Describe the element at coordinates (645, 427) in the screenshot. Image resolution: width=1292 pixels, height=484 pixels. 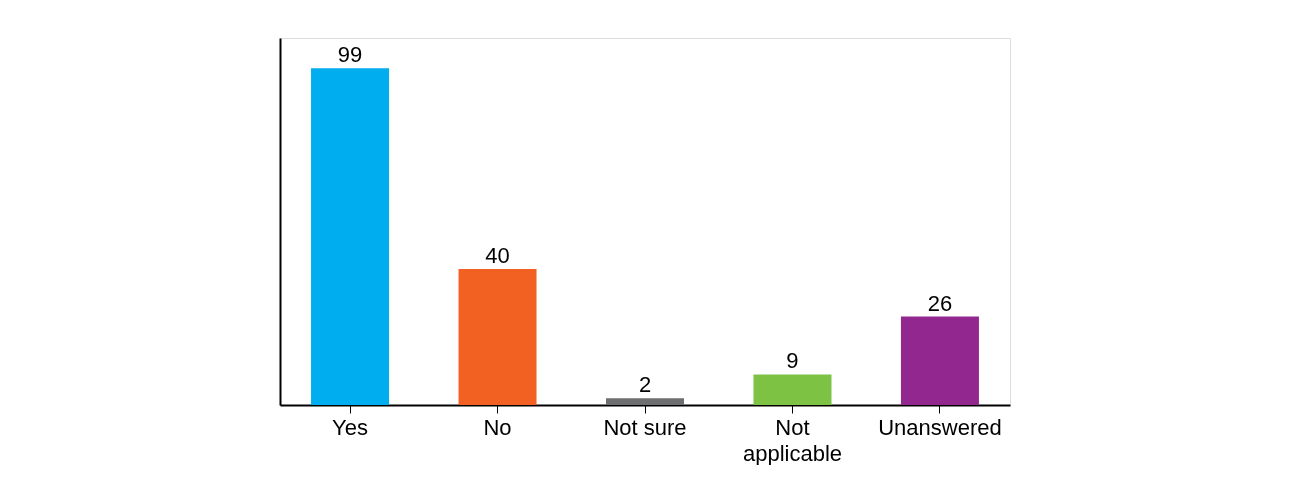
I see `x-tick-label: Not sure` at that location.